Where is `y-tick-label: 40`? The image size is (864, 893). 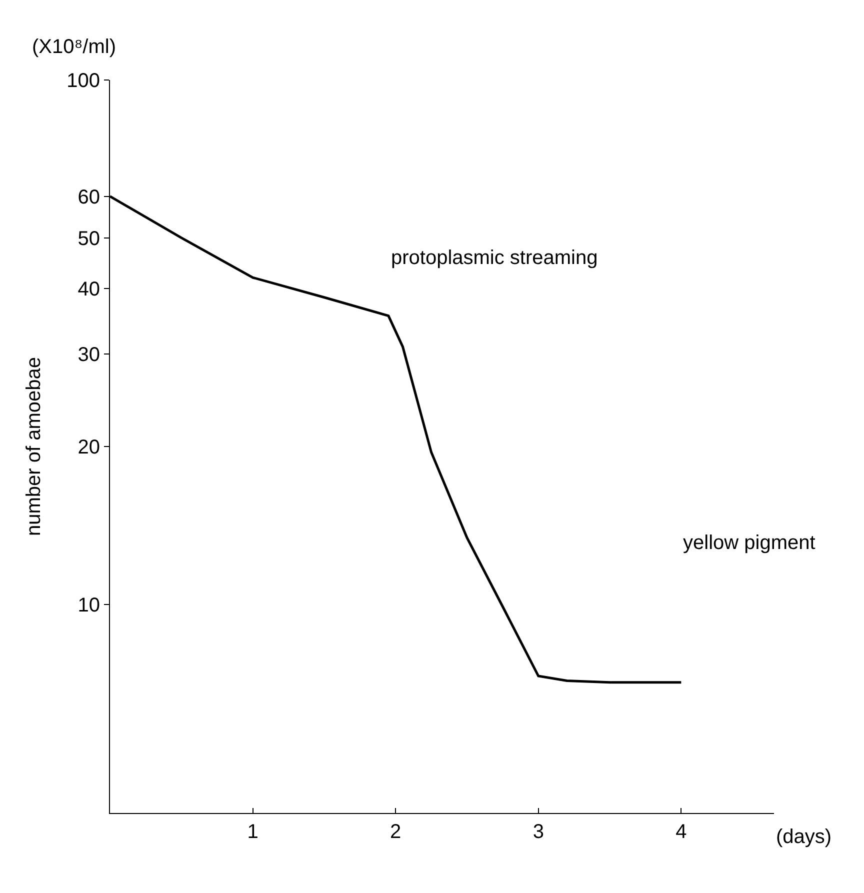
y-tick-label: 40 is located at coordinates (89, 289).